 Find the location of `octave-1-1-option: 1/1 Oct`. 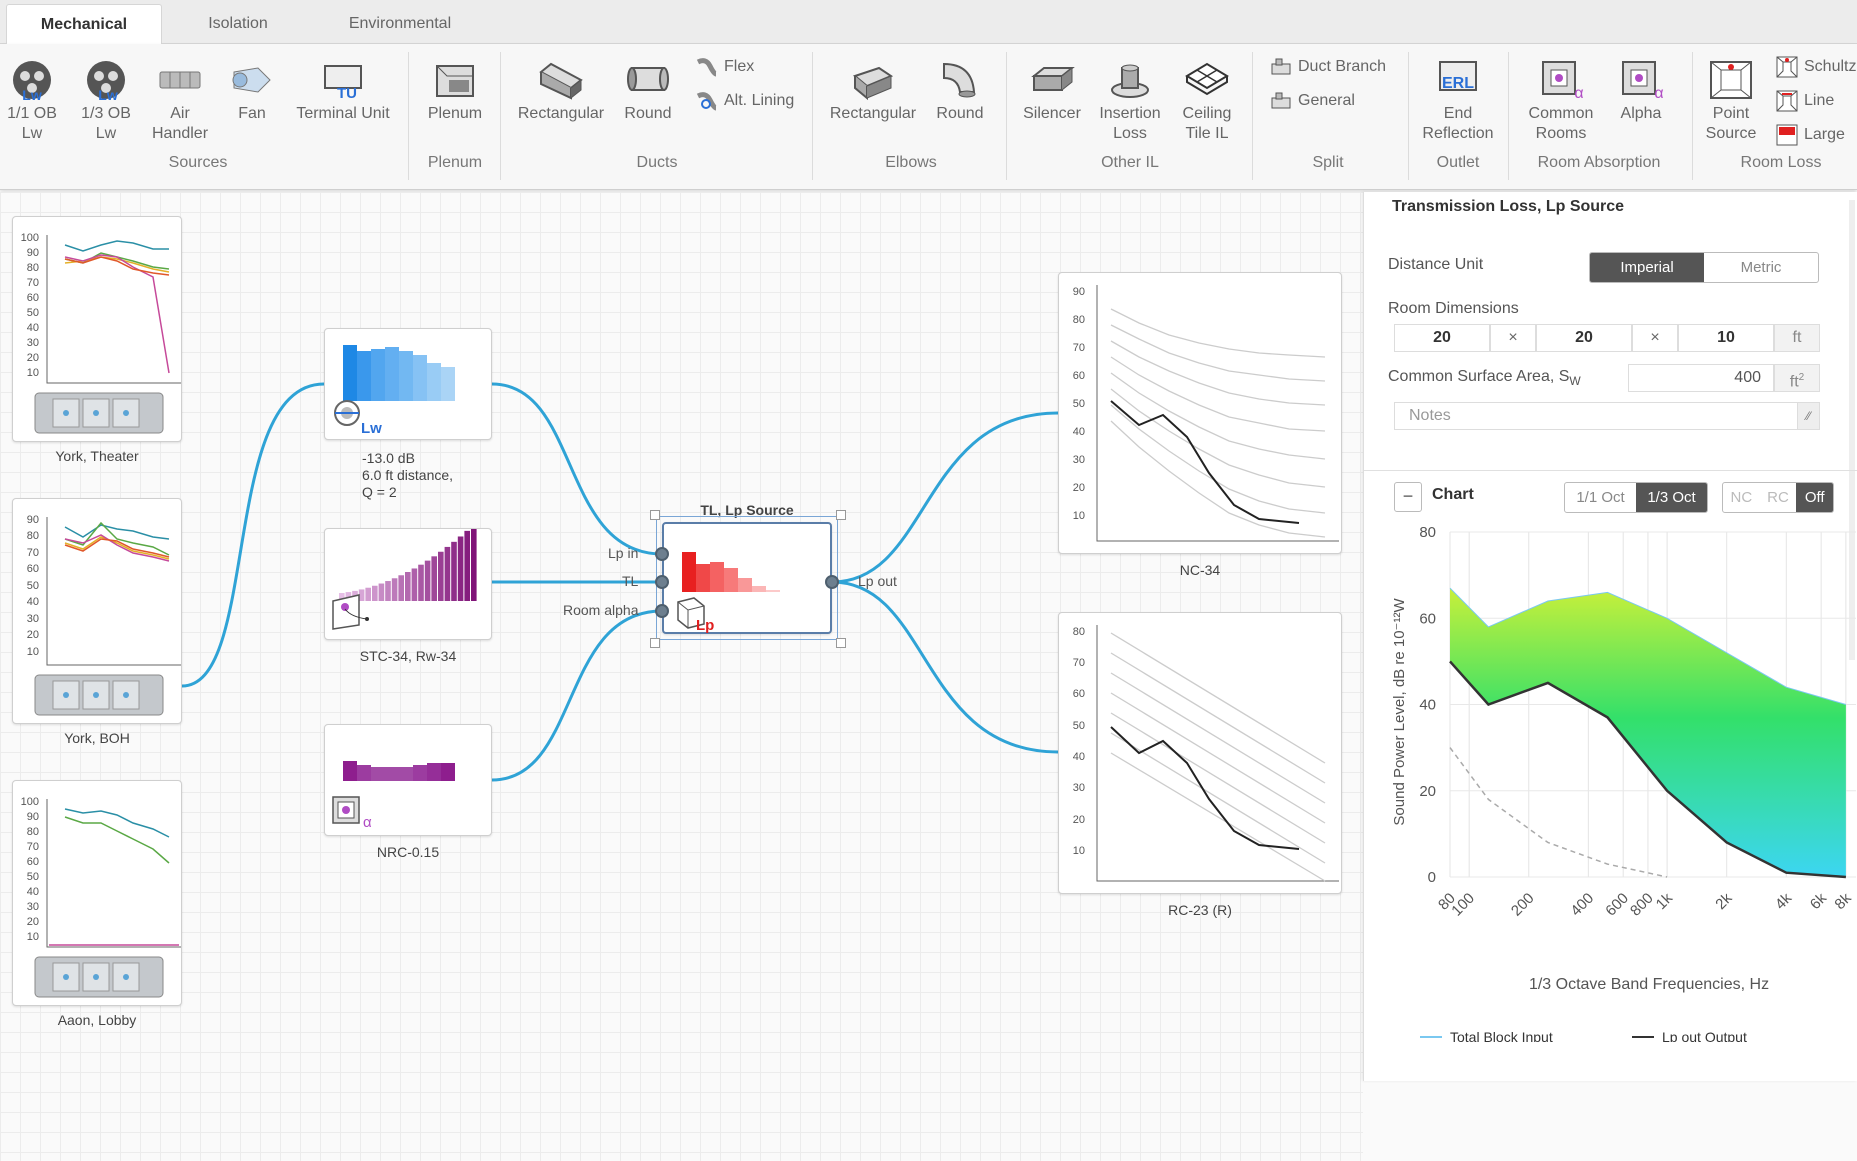

octave-1-1-option: 1/1 Oct is located at coordinates (1600, 497).